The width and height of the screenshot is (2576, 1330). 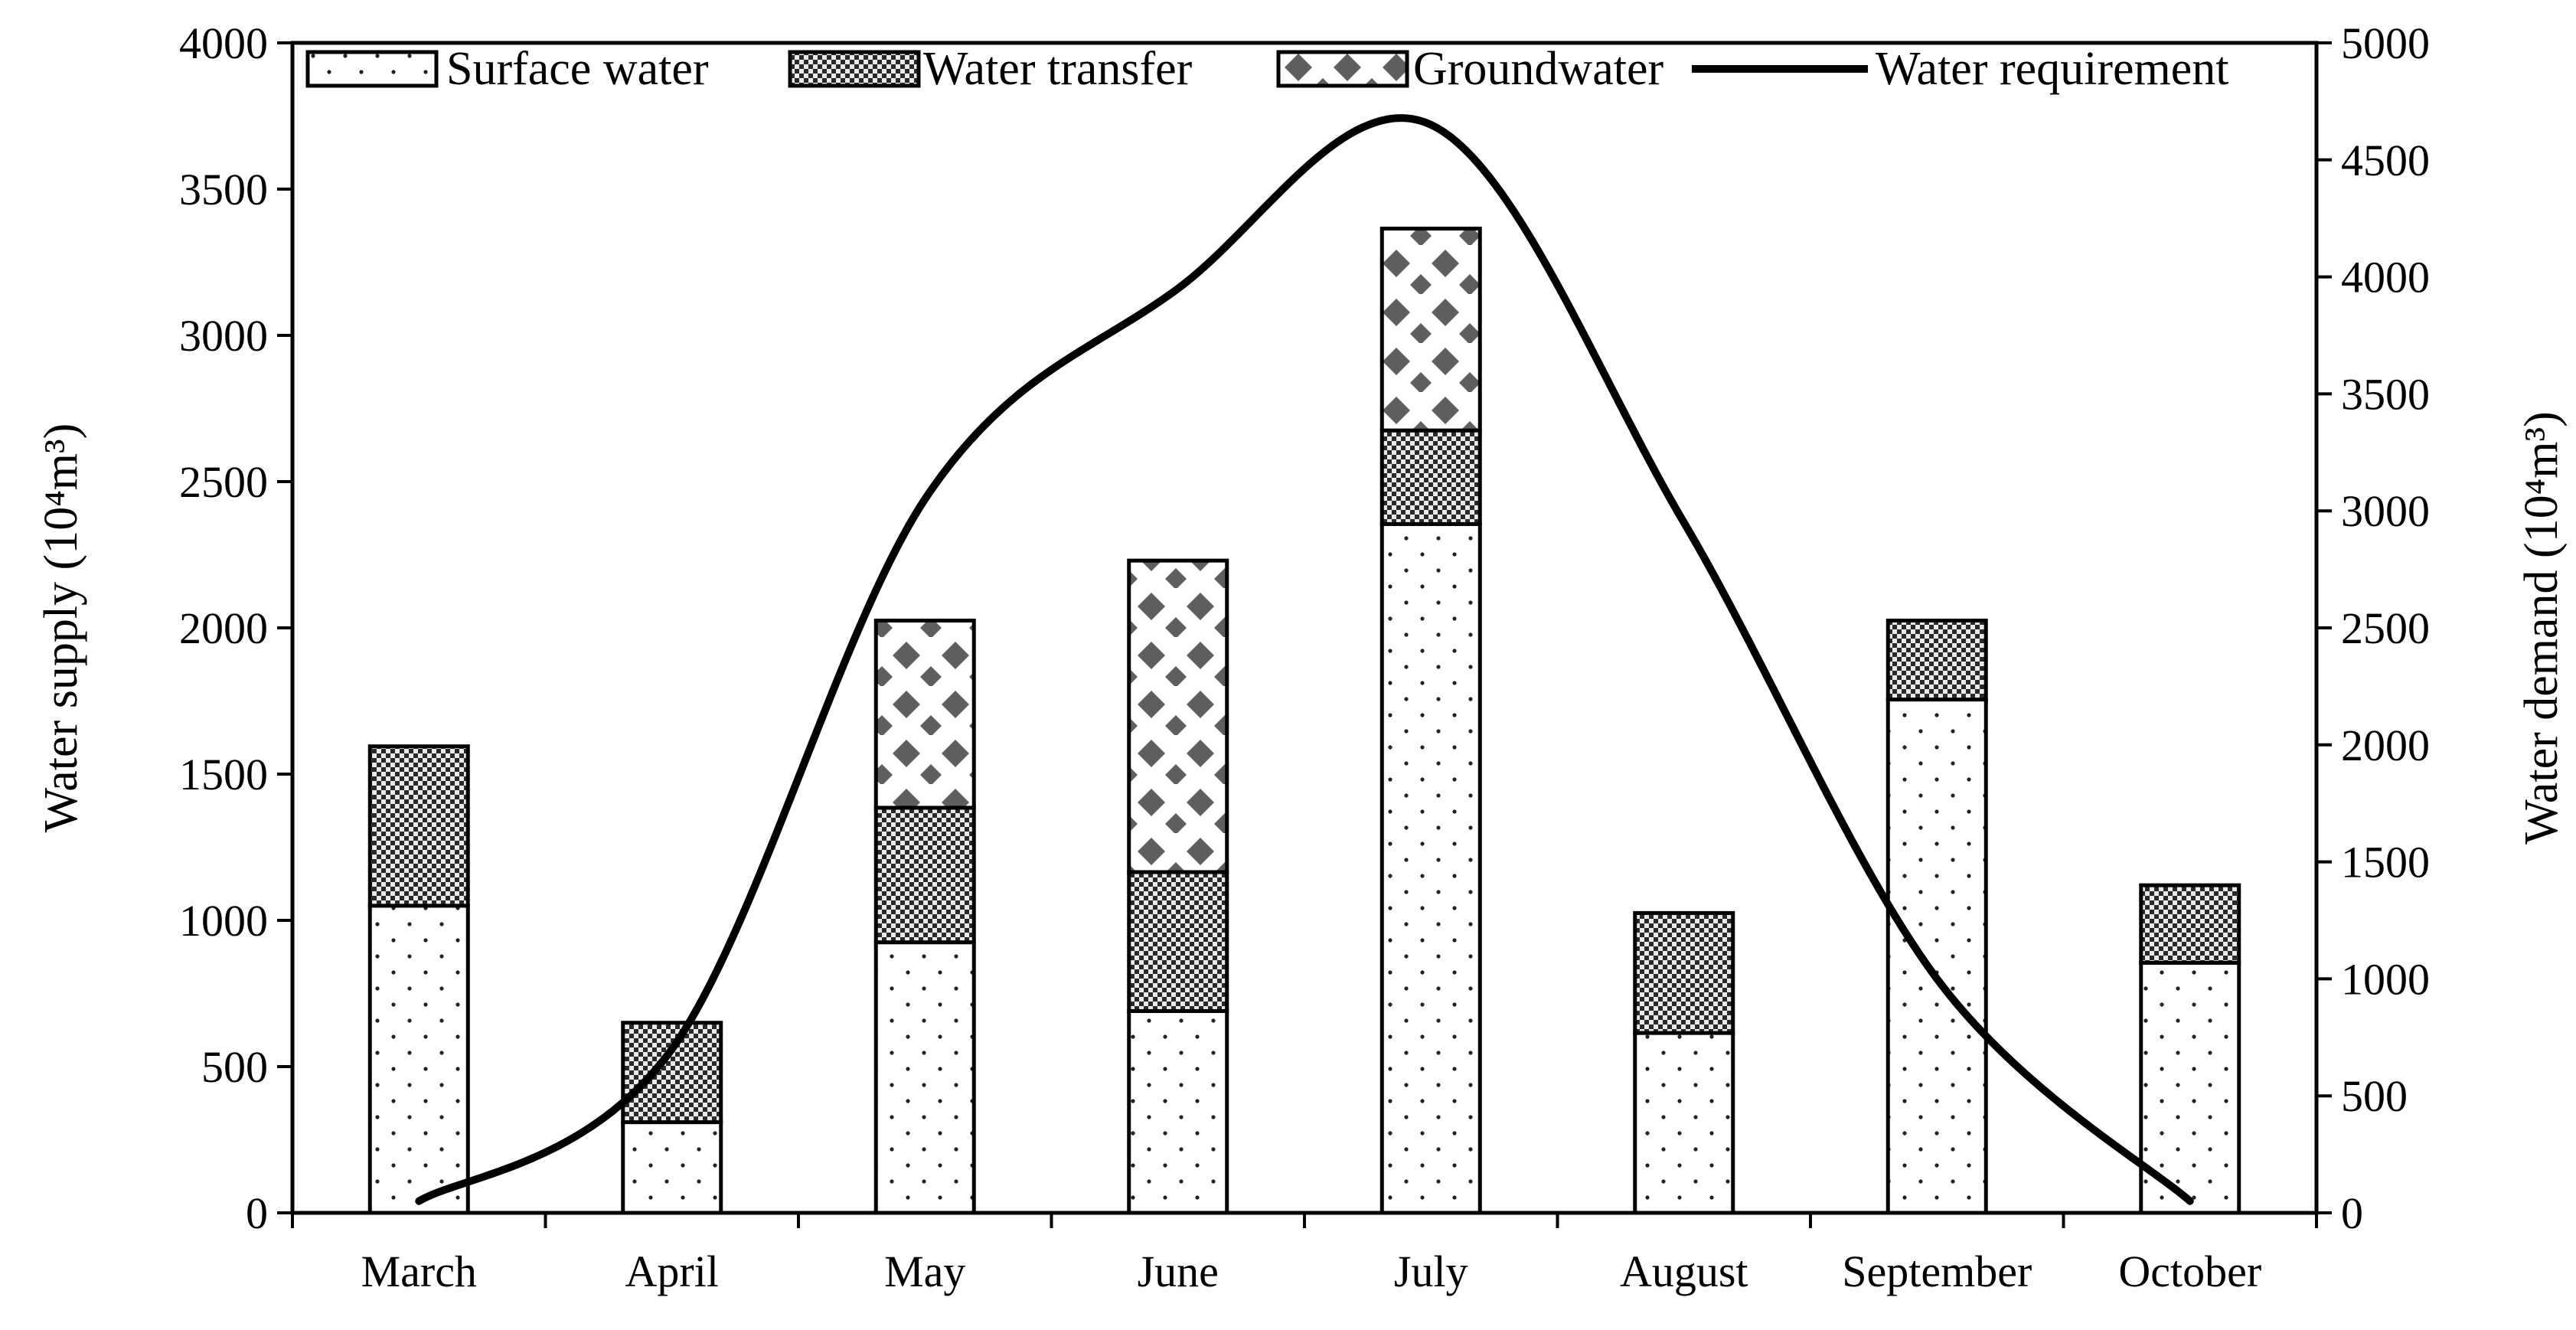 What do you see at coordinates (1936, 660) in the screenshot?
I see `bar-water-transfer-september` at bounding box center [1936, 660].